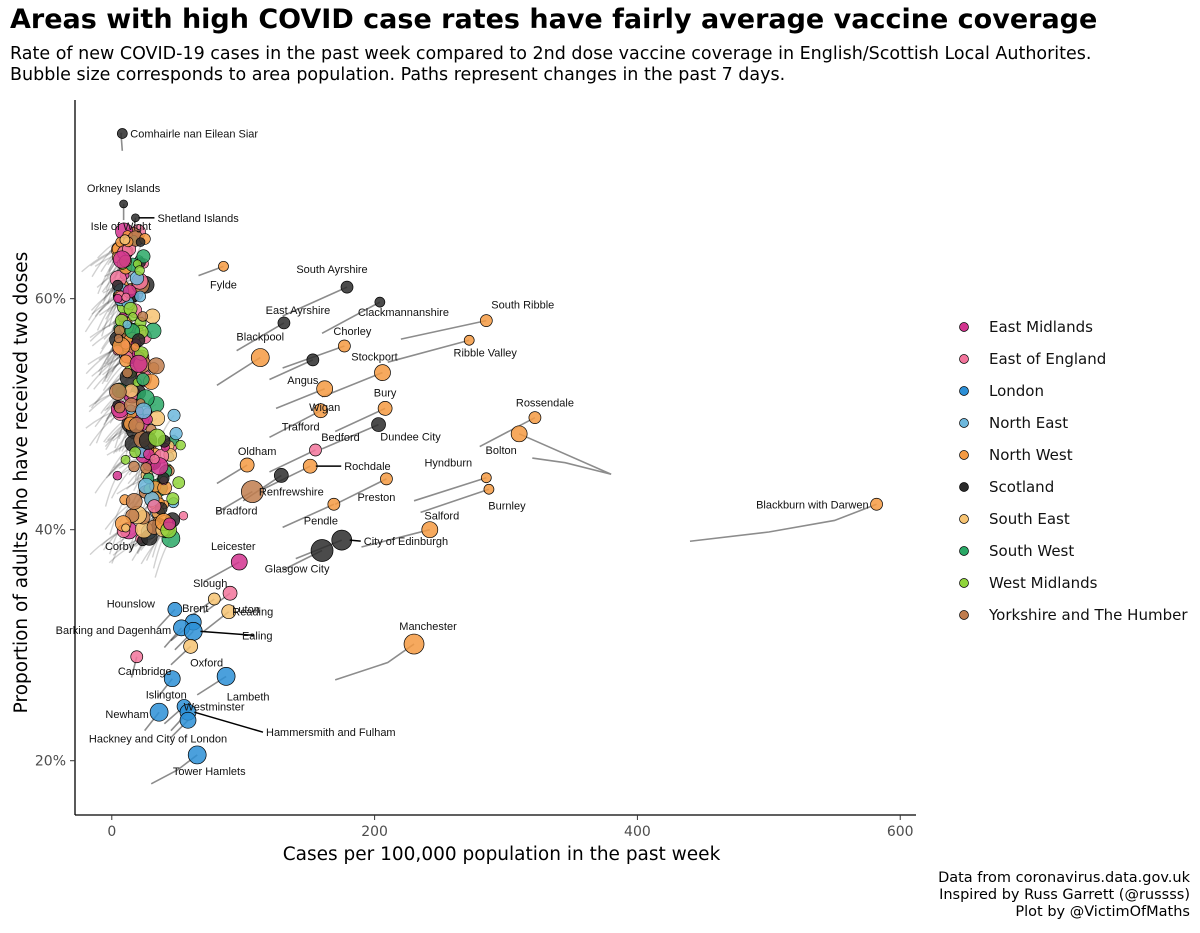  What do you see at coordinates (246, 610) in the screenshot?
I see `point-label: Luton` at bounding box center [246, 610].